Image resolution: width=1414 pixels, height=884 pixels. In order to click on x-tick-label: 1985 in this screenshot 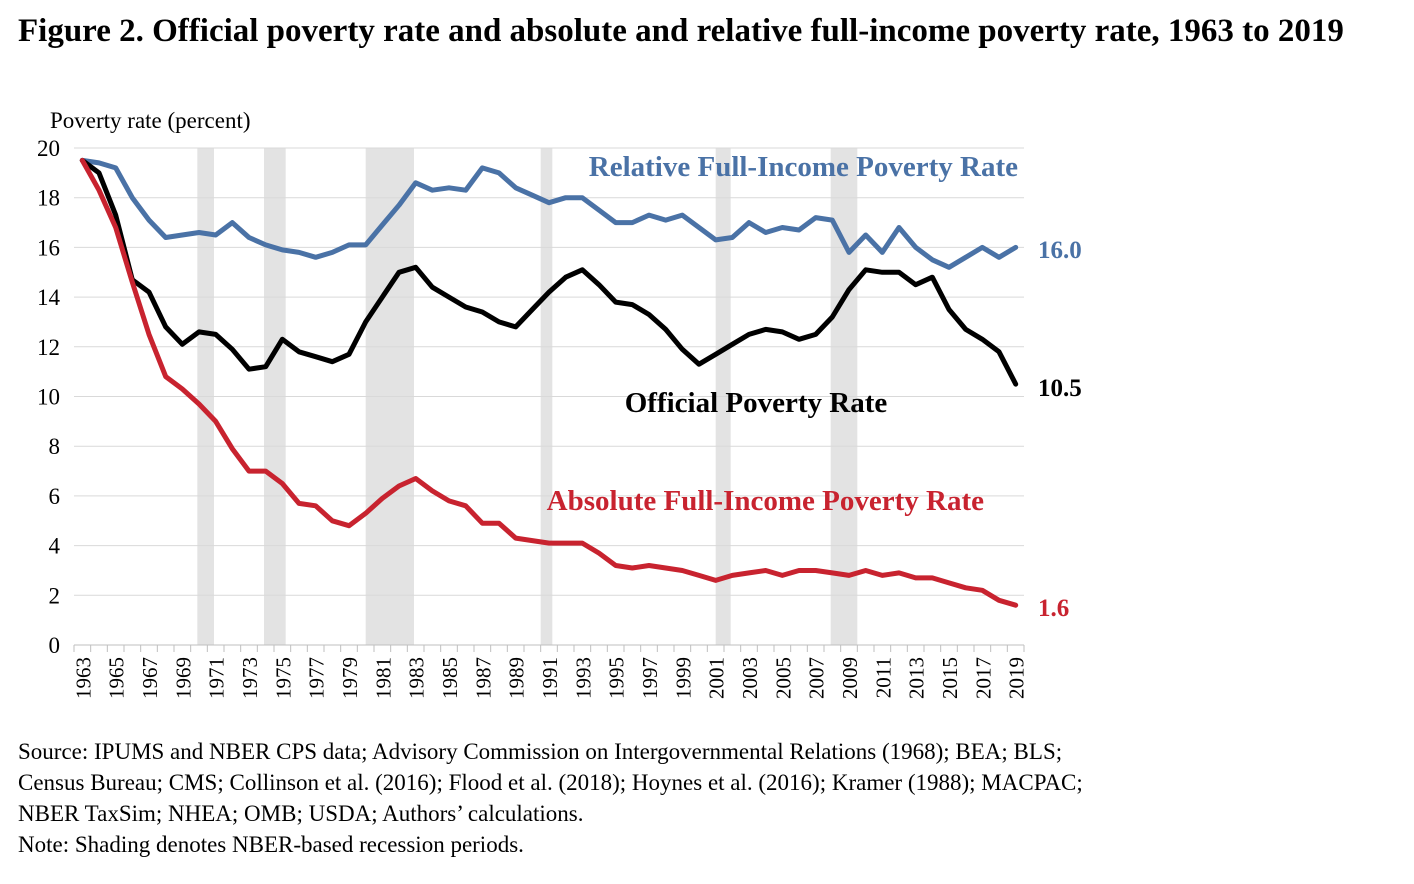, I will do `click(450, 678)`.